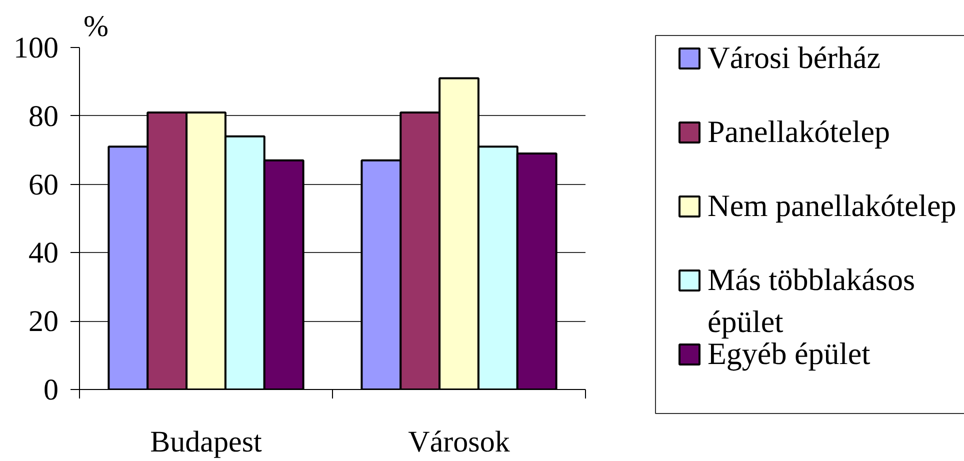  Describe the element at coordinates (43, 185) in the screenshot. I see `y-tick-label: 60` at that location.